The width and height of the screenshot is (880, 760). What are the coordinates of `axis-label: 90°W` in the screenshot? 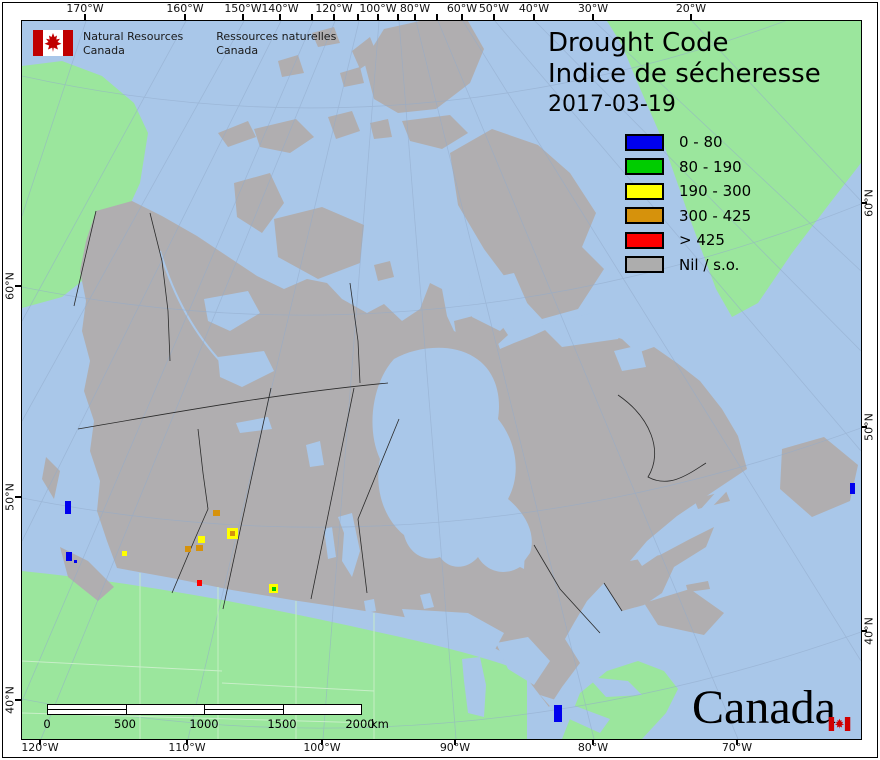 It's located at (455, 747).